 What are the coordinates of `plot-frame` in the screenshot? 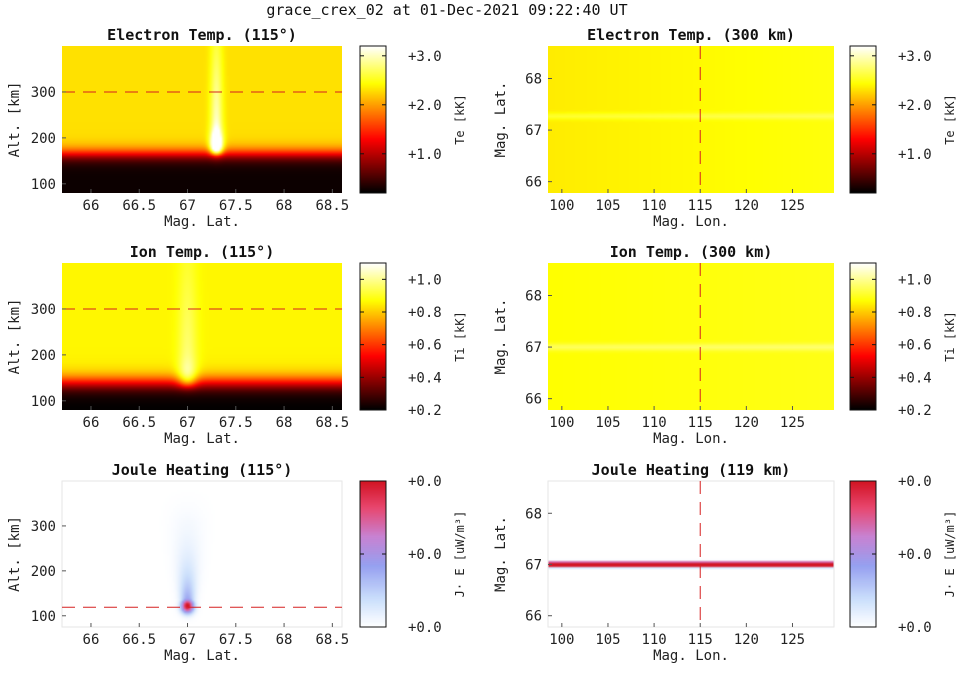 It's located at (202, 554).